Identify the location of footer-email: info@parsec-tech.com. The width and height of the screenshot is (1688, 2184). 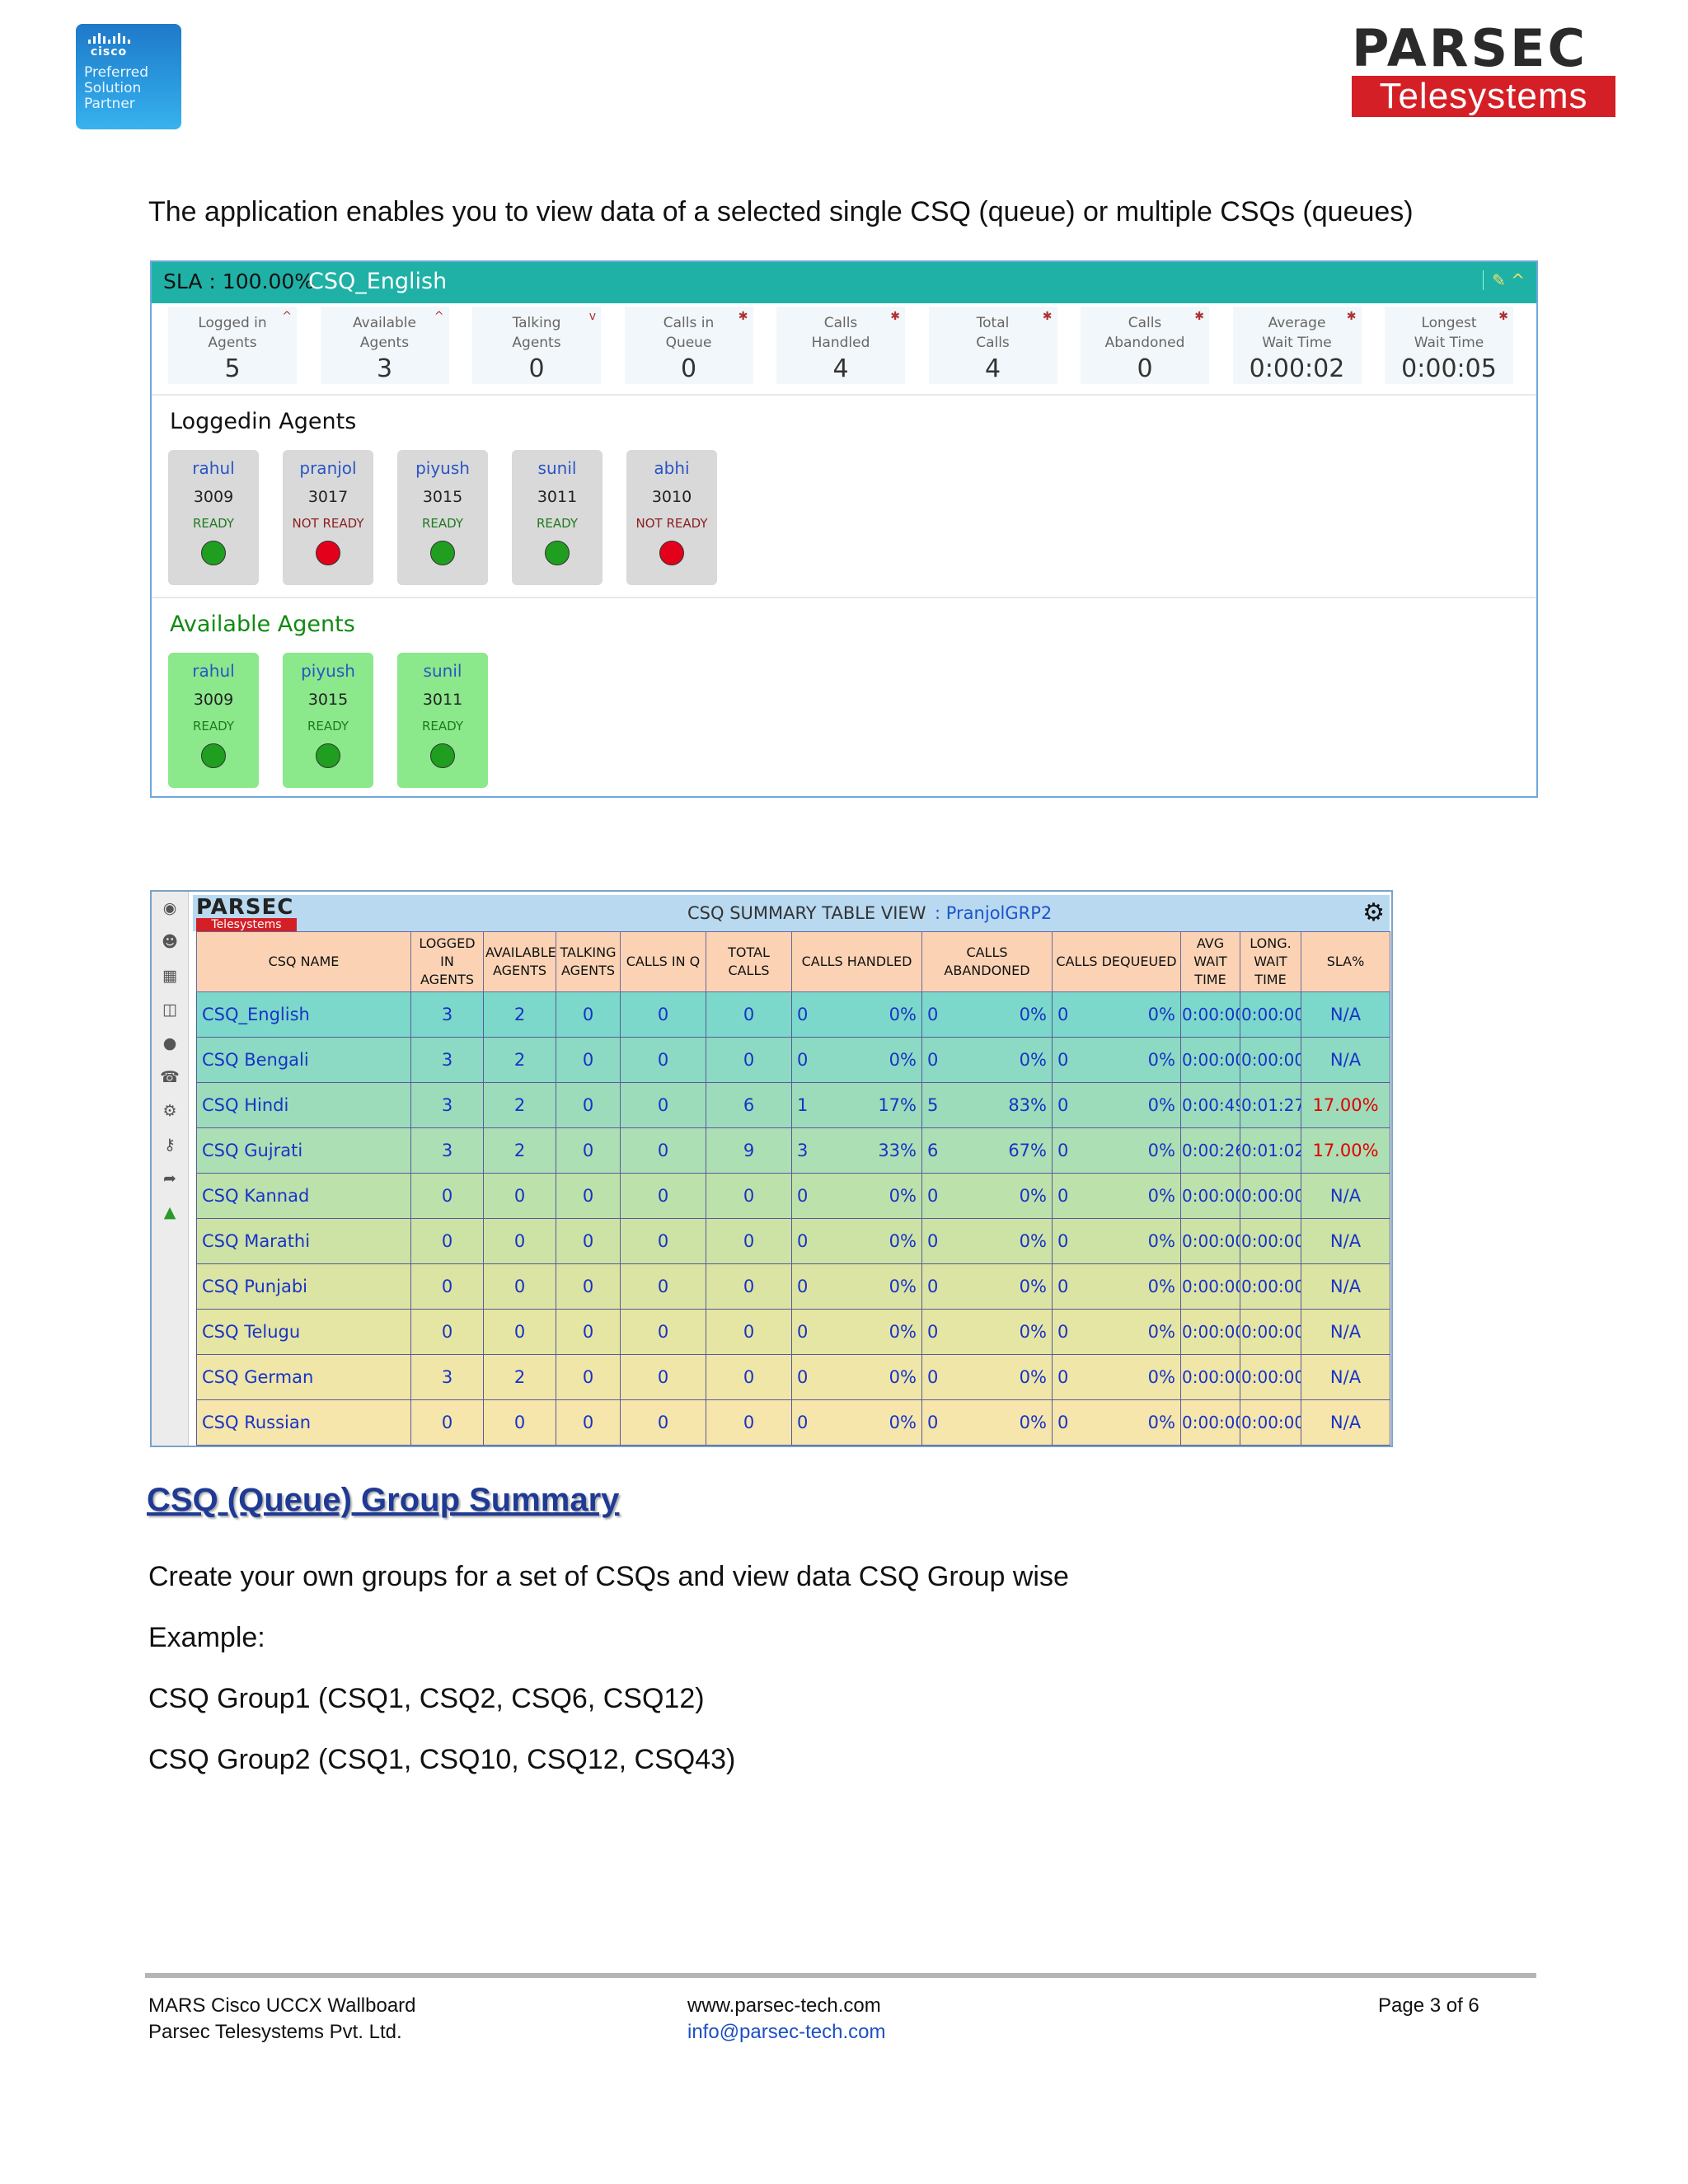
(786, 2032).